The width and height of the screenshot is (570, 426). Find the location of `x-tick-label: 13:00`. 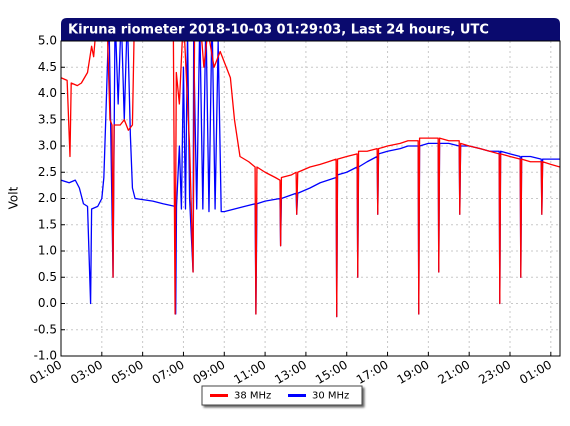

x-tick-label: 13:00 is located at coordinates (290, 372).